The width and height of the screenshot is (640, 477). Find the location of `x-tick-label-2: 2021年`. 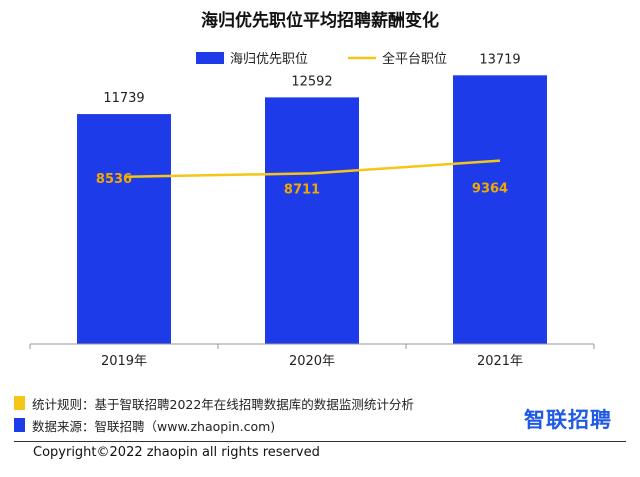

x-tick-label-2: 2021年 is located at coordinates (500, 361).